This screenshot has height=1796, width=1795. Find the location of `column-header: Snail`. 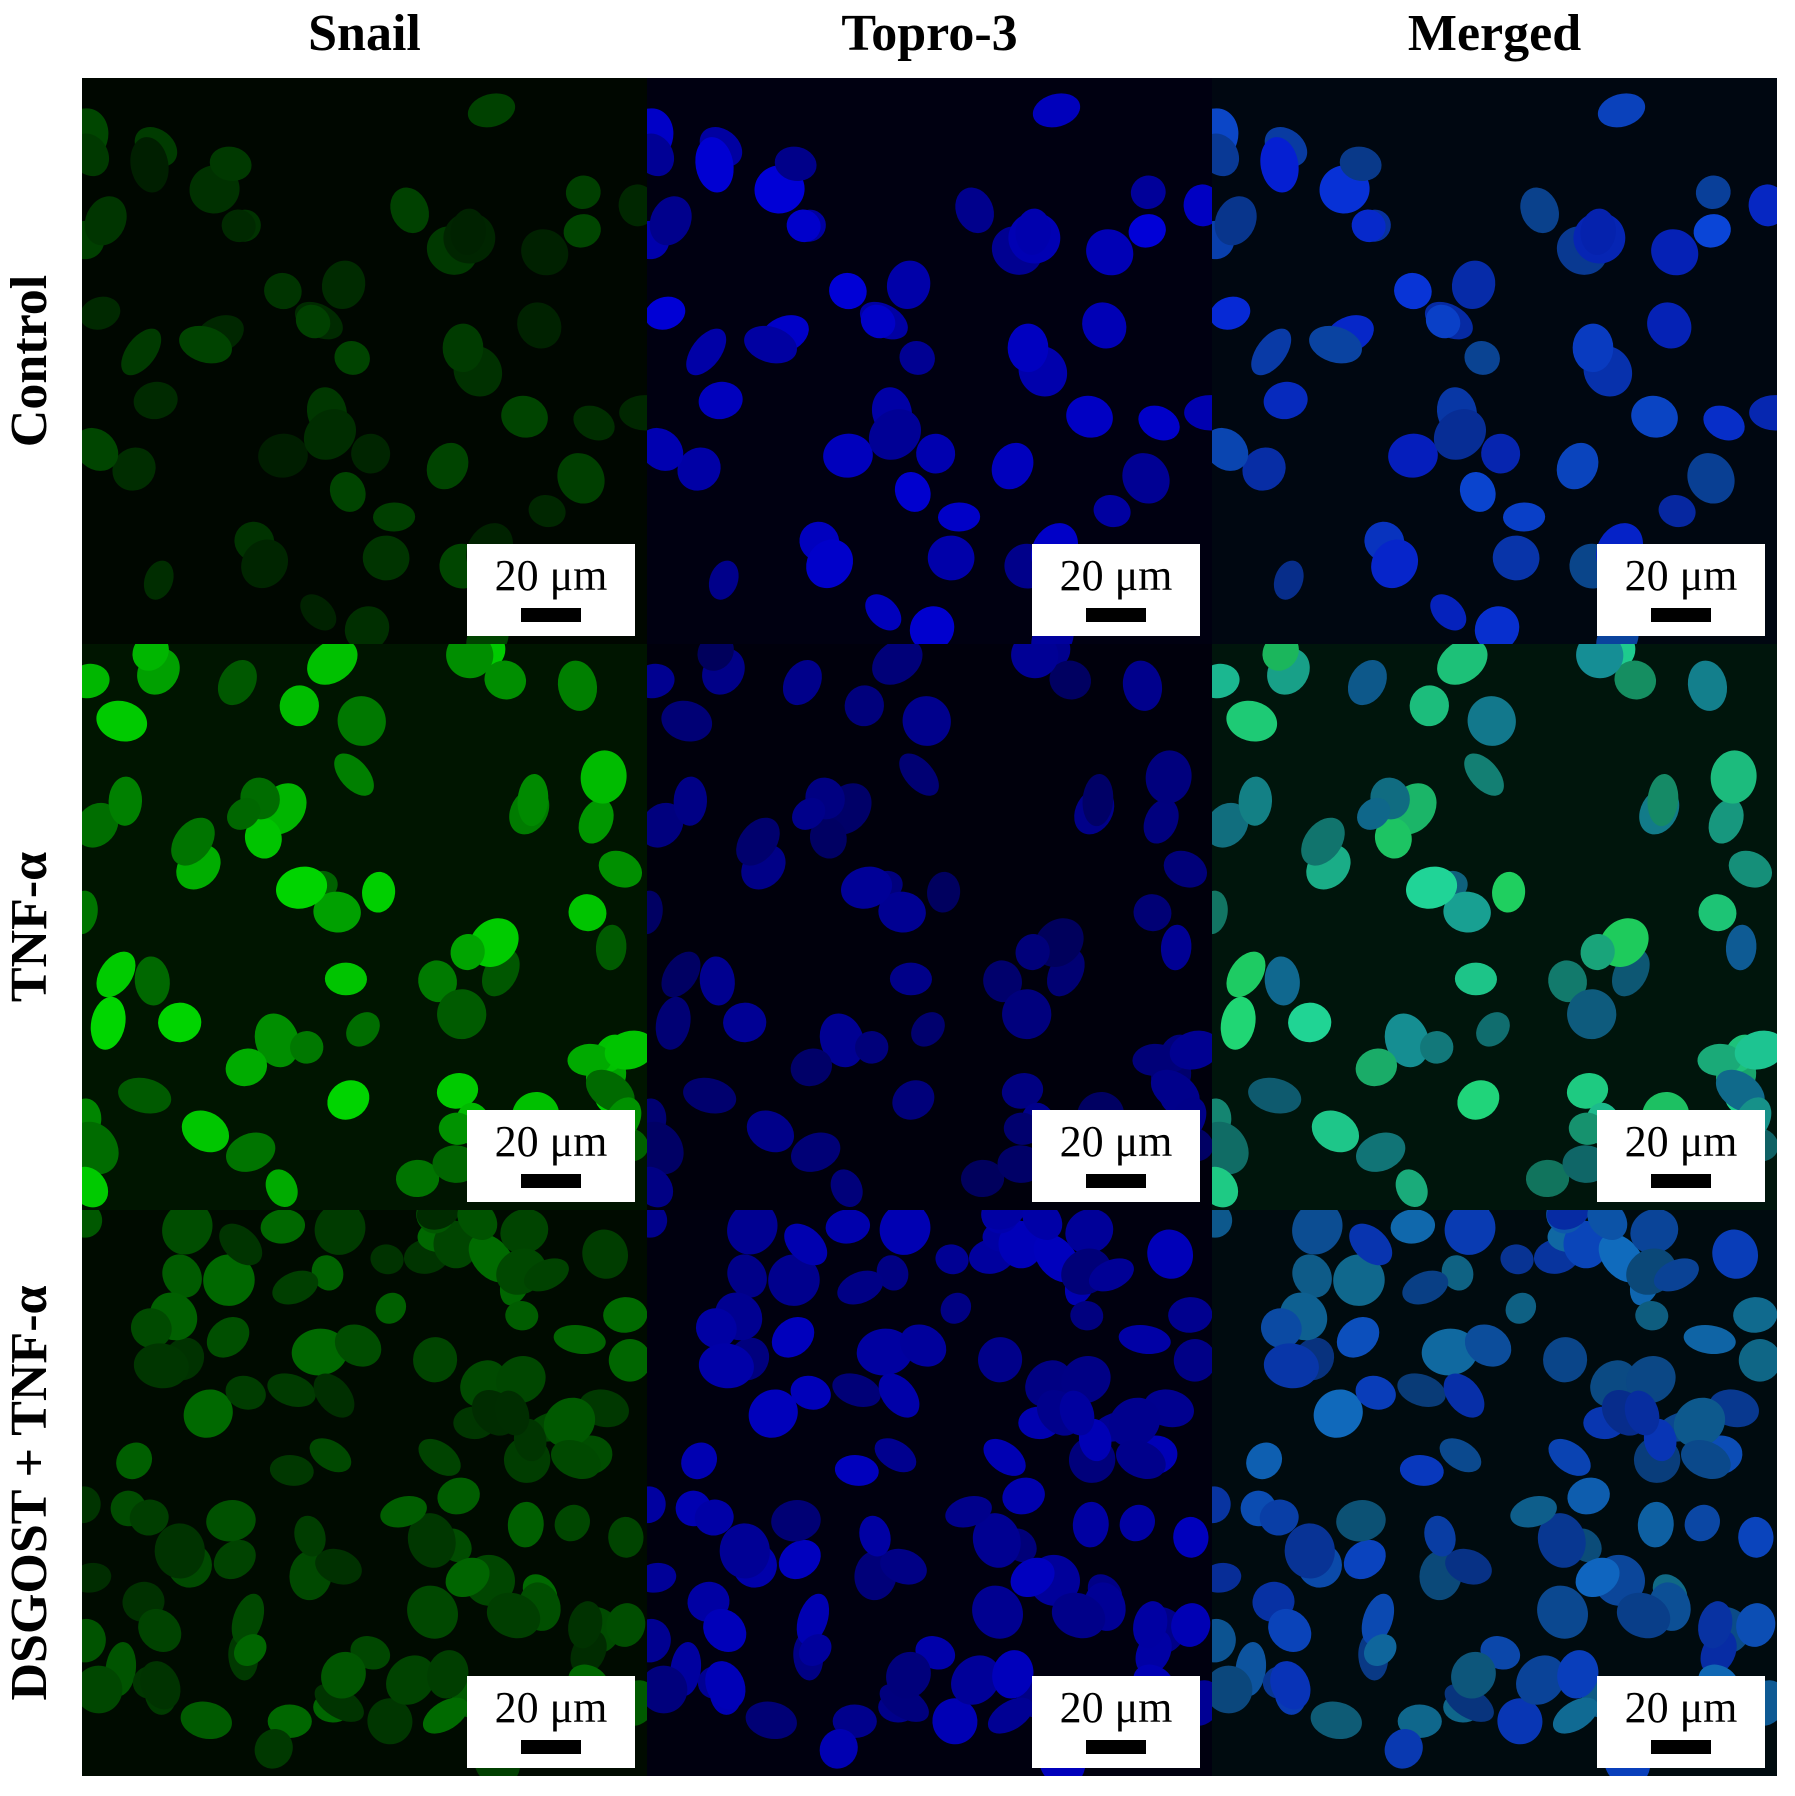

column-header: Snail is located at coordinates (364, 33).